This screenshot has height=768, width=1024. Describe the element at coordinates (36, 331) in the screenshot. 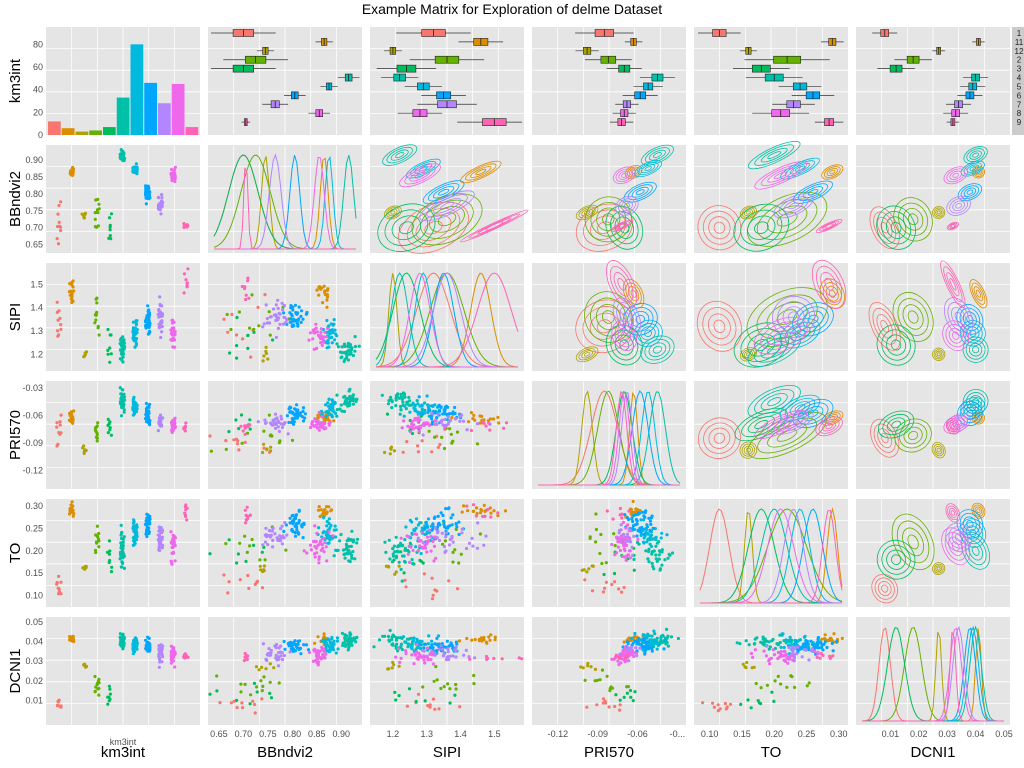

I see `tick-label: 1.3` at that location.